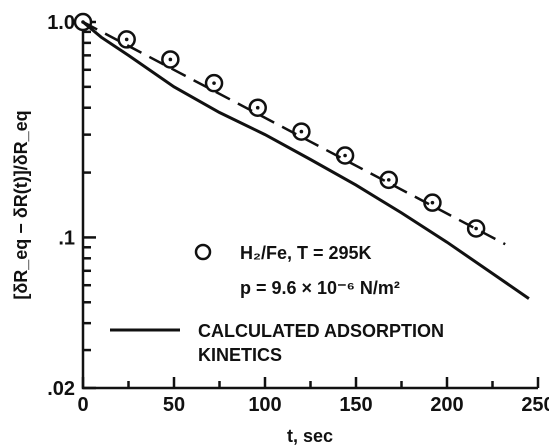  I want to click on legend-series-3-line-1: CALCULATED ADSORPTION, so click(321, 331).